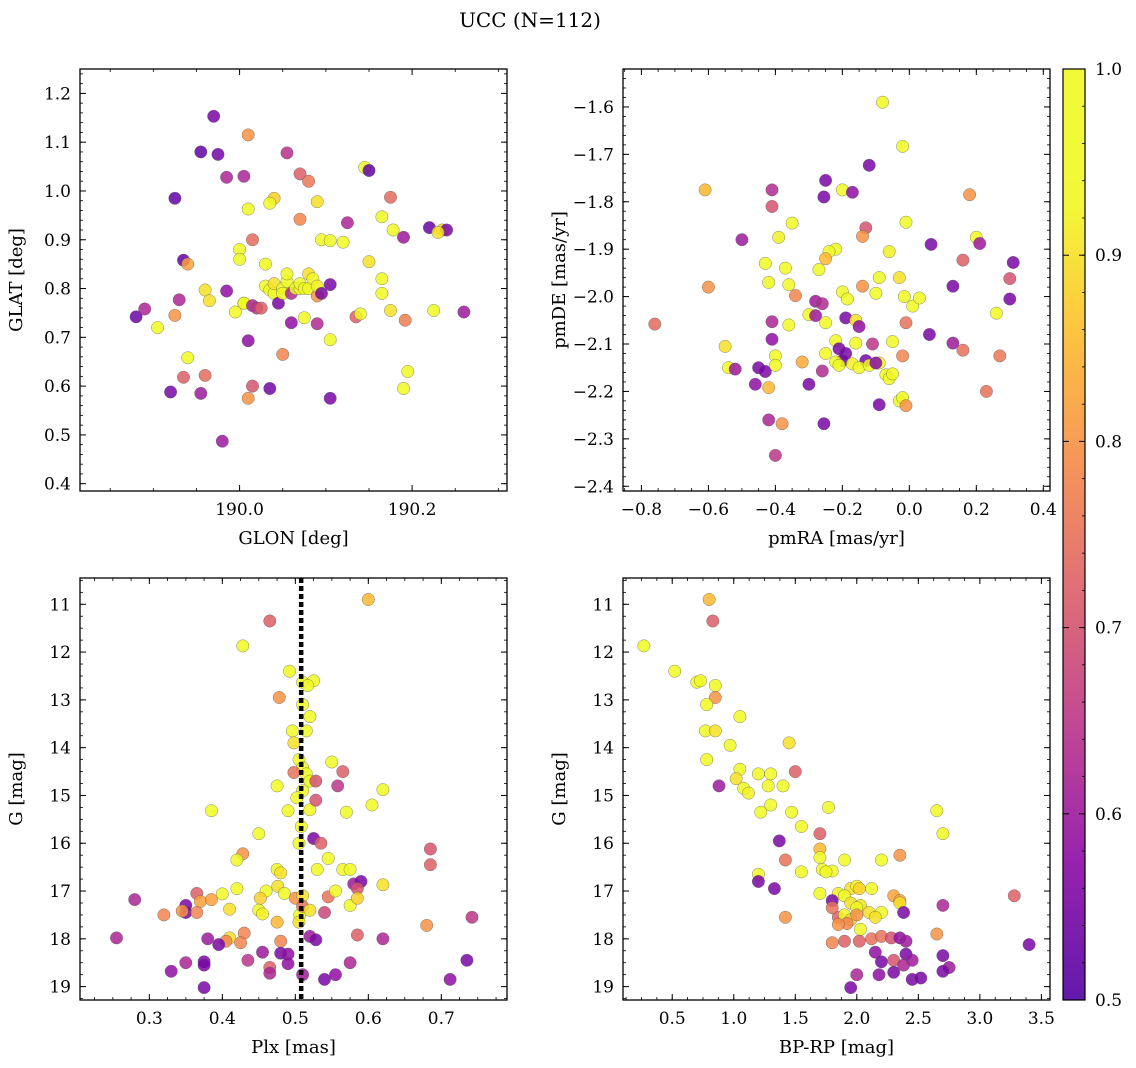  What do you see at coordinates (57, 143) in the screenshot?
I see `y-tick-label: 1.1` at bounding box center [57, 143].